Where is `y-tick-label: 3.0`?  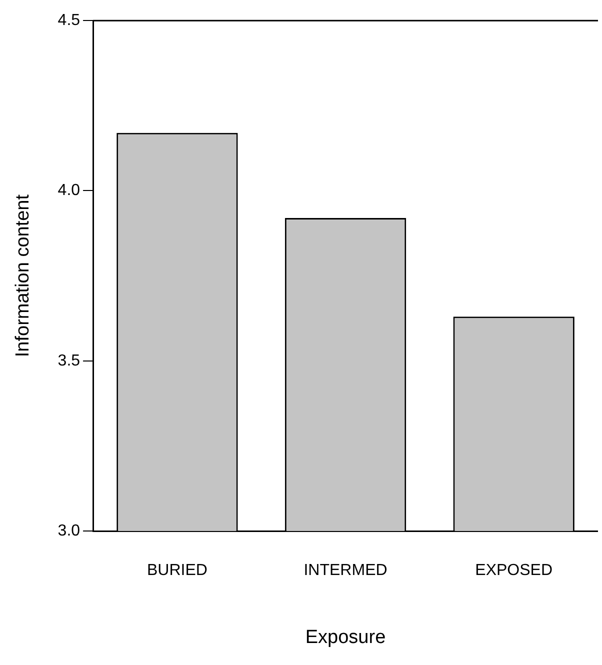
y-tick-label: 3.0 is located at coordinates (69, 531).